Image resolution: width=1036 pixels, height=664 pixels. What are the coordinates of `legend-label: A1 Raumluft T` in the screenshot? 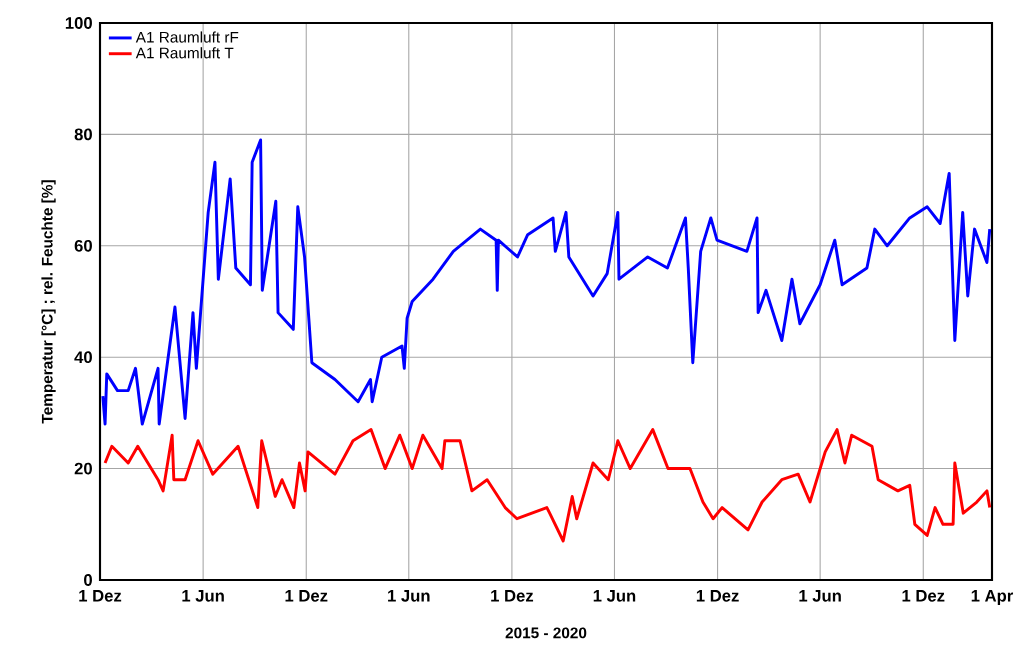 It's located at (184, 53).